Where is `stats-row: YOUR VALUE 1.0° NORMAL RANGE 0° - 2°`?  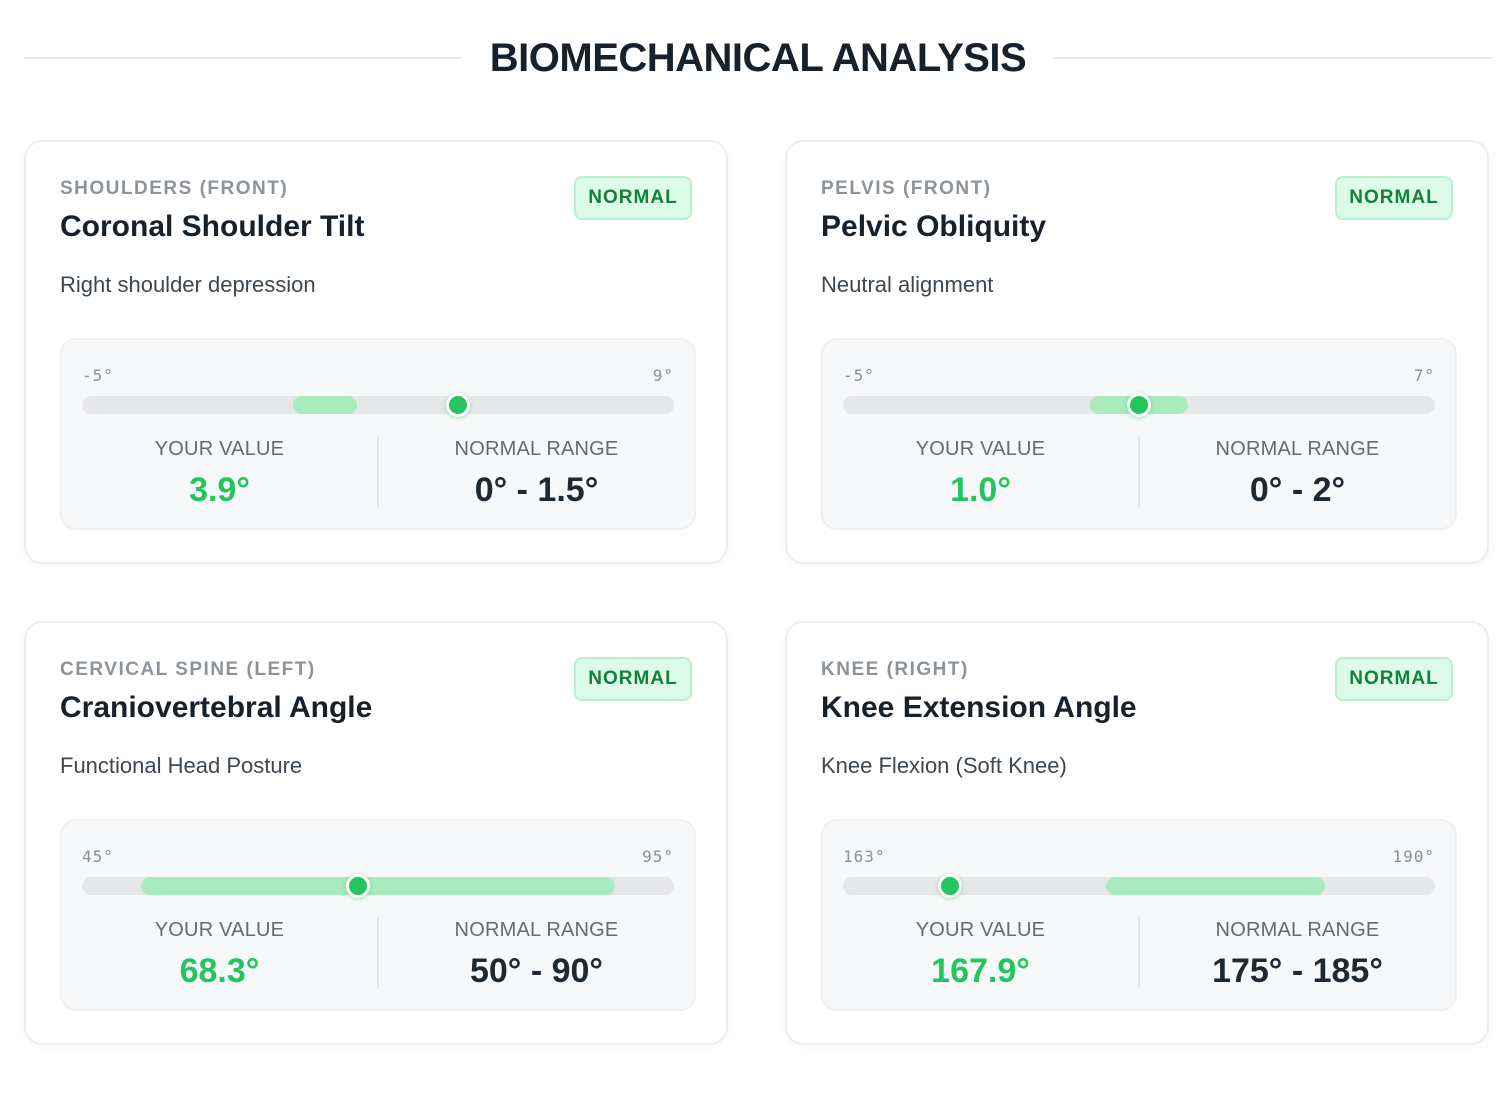
stats-row: YOUR VALUE 1.0° NORMAL RANGE 0° - 2° is located at coordinates (1139, 474).